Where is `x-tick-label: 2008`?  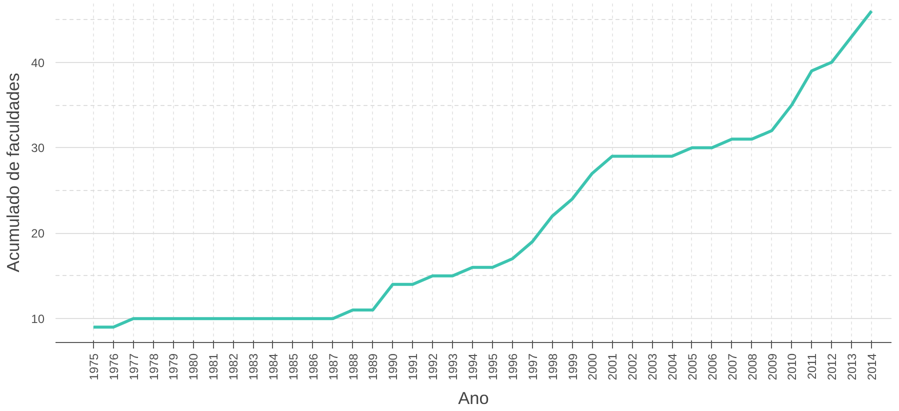 x-tick-label: 2008 is located at coordinates (752, 366).